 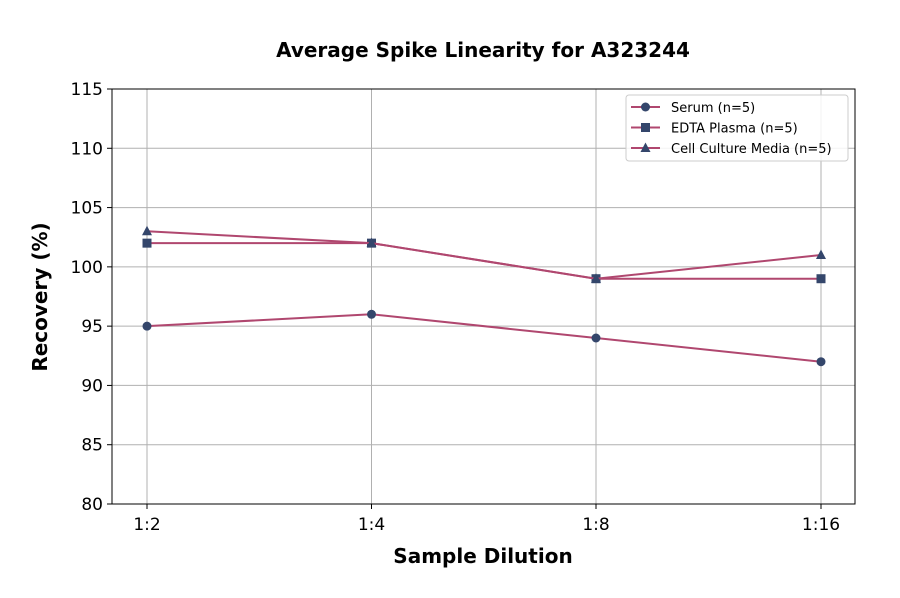 I want to click on chart-title: Average Spike Linearity for A323244, so click(x=483, y=50).